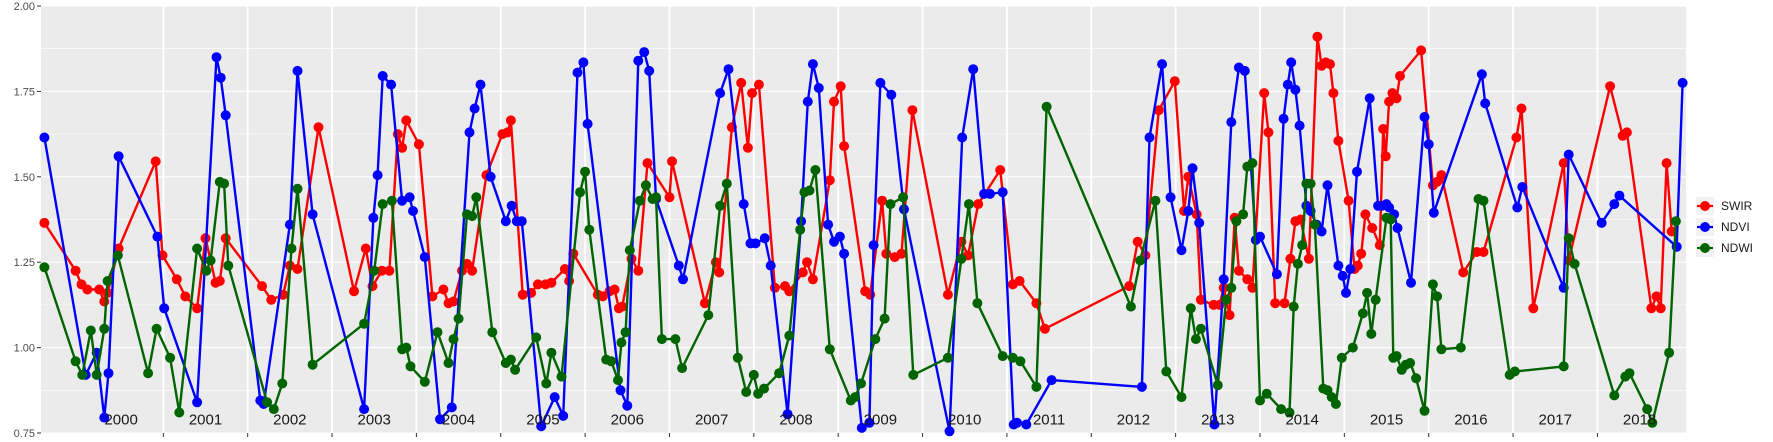 This screenshot has height=442, width=1773. Describe the element at coordinates (1737, 206) in the screenshot. I see `legend-label: SWIR` at that location.